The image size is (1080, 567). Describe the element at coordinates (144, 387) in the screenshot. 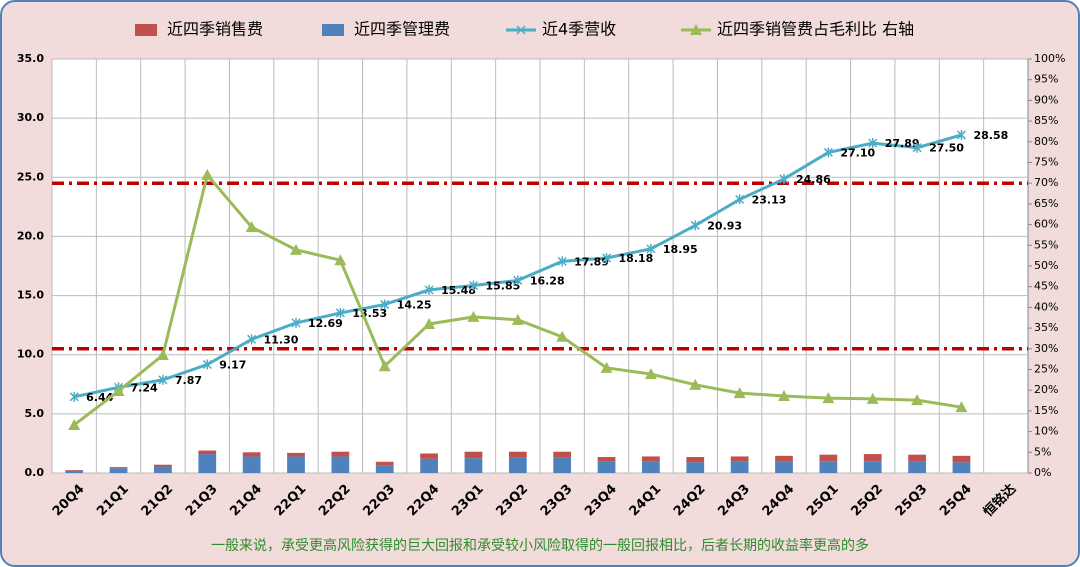

I see `data-label: 7.24` at that location.